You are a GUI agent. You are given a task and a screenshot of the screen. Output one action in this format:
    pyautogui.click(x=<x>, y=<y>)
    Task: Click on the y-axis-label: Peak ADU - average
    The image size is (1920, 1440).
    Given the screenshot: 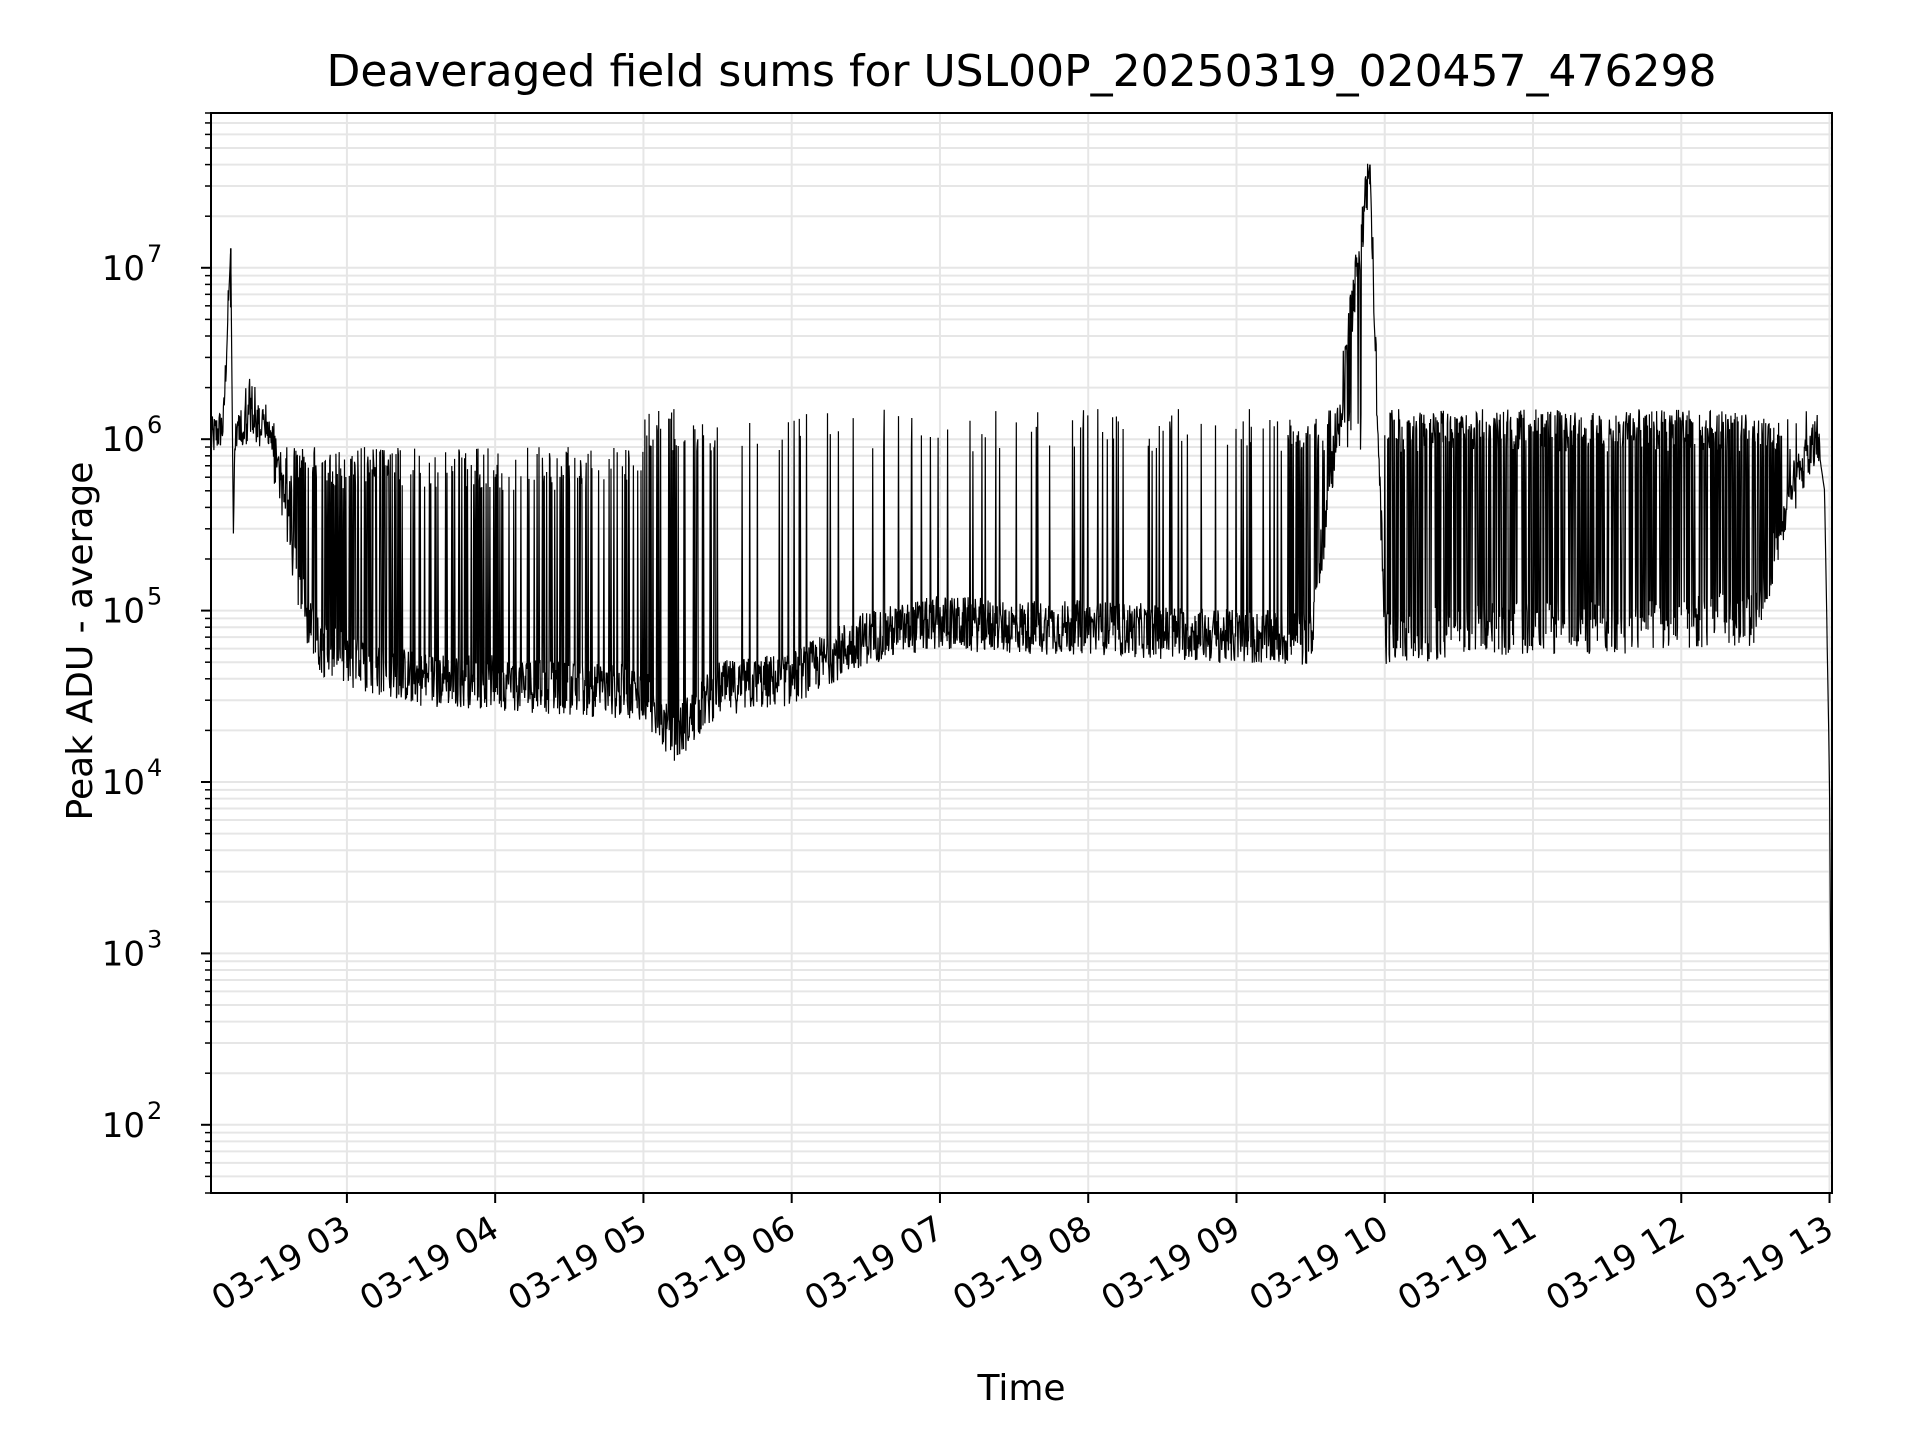 What is the action you would take?
    pyautogui.click(x=80, y=641)
    